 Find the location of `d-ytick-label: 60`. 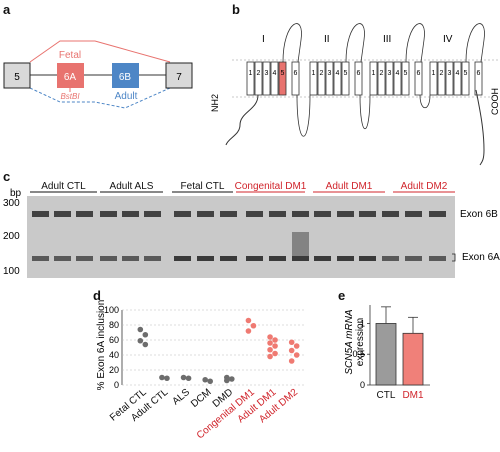

d-ytick-label: 60 is located at coordinates (114, 340).